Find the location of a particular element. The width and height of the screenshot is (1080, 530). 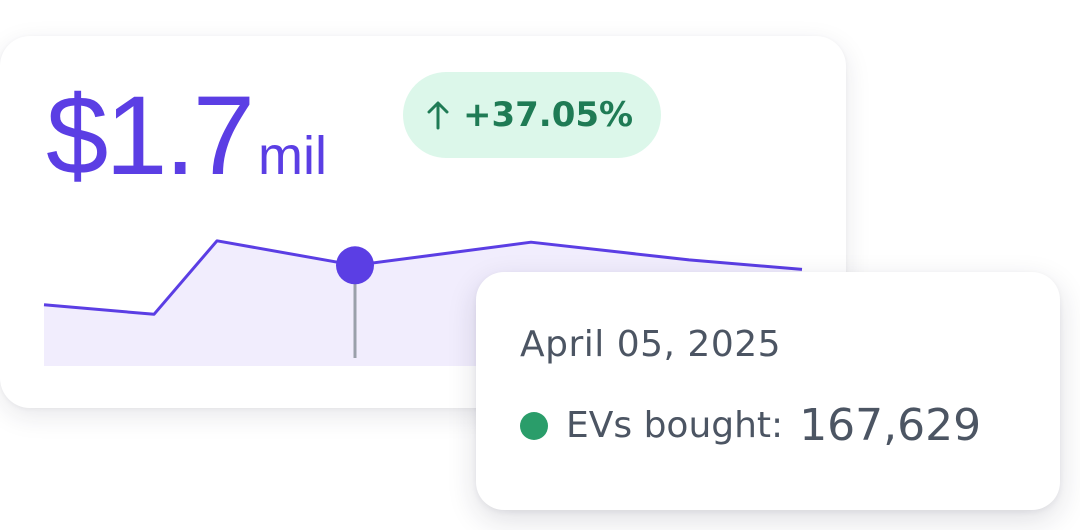

tooltip-date: April 05, 2025 is located at coordinates (651, 344).